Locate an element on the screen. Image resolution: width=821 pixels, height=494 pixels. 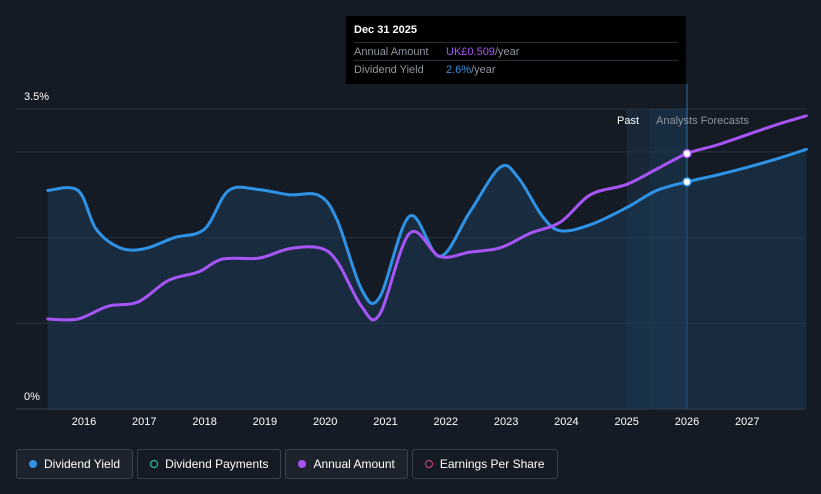
y-axis-label-top: 3.5% is located at coordinates (37, 97).